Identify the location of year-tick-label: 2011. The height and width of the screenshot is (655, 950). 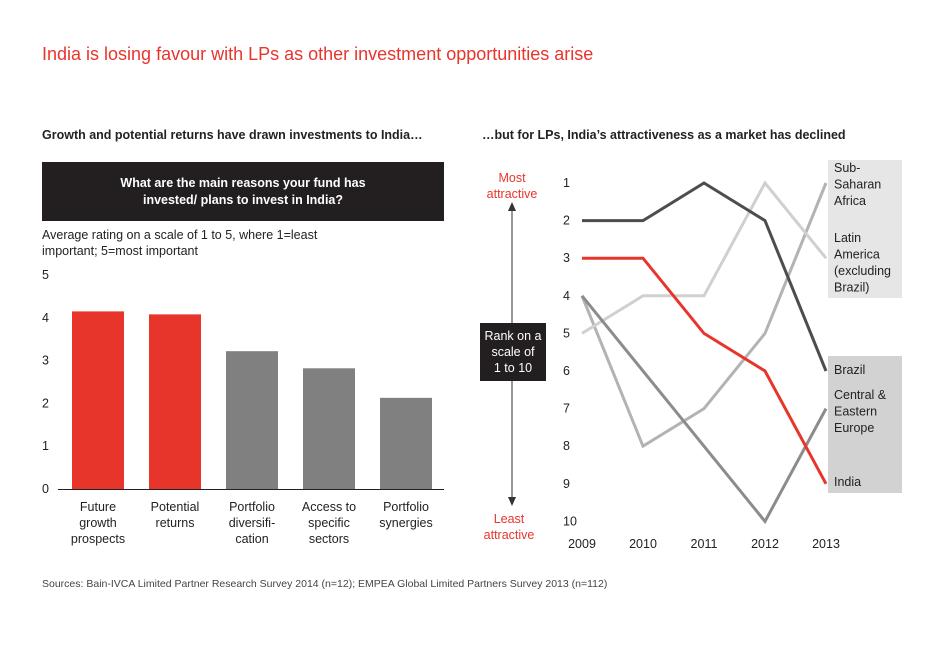
(704, 544).